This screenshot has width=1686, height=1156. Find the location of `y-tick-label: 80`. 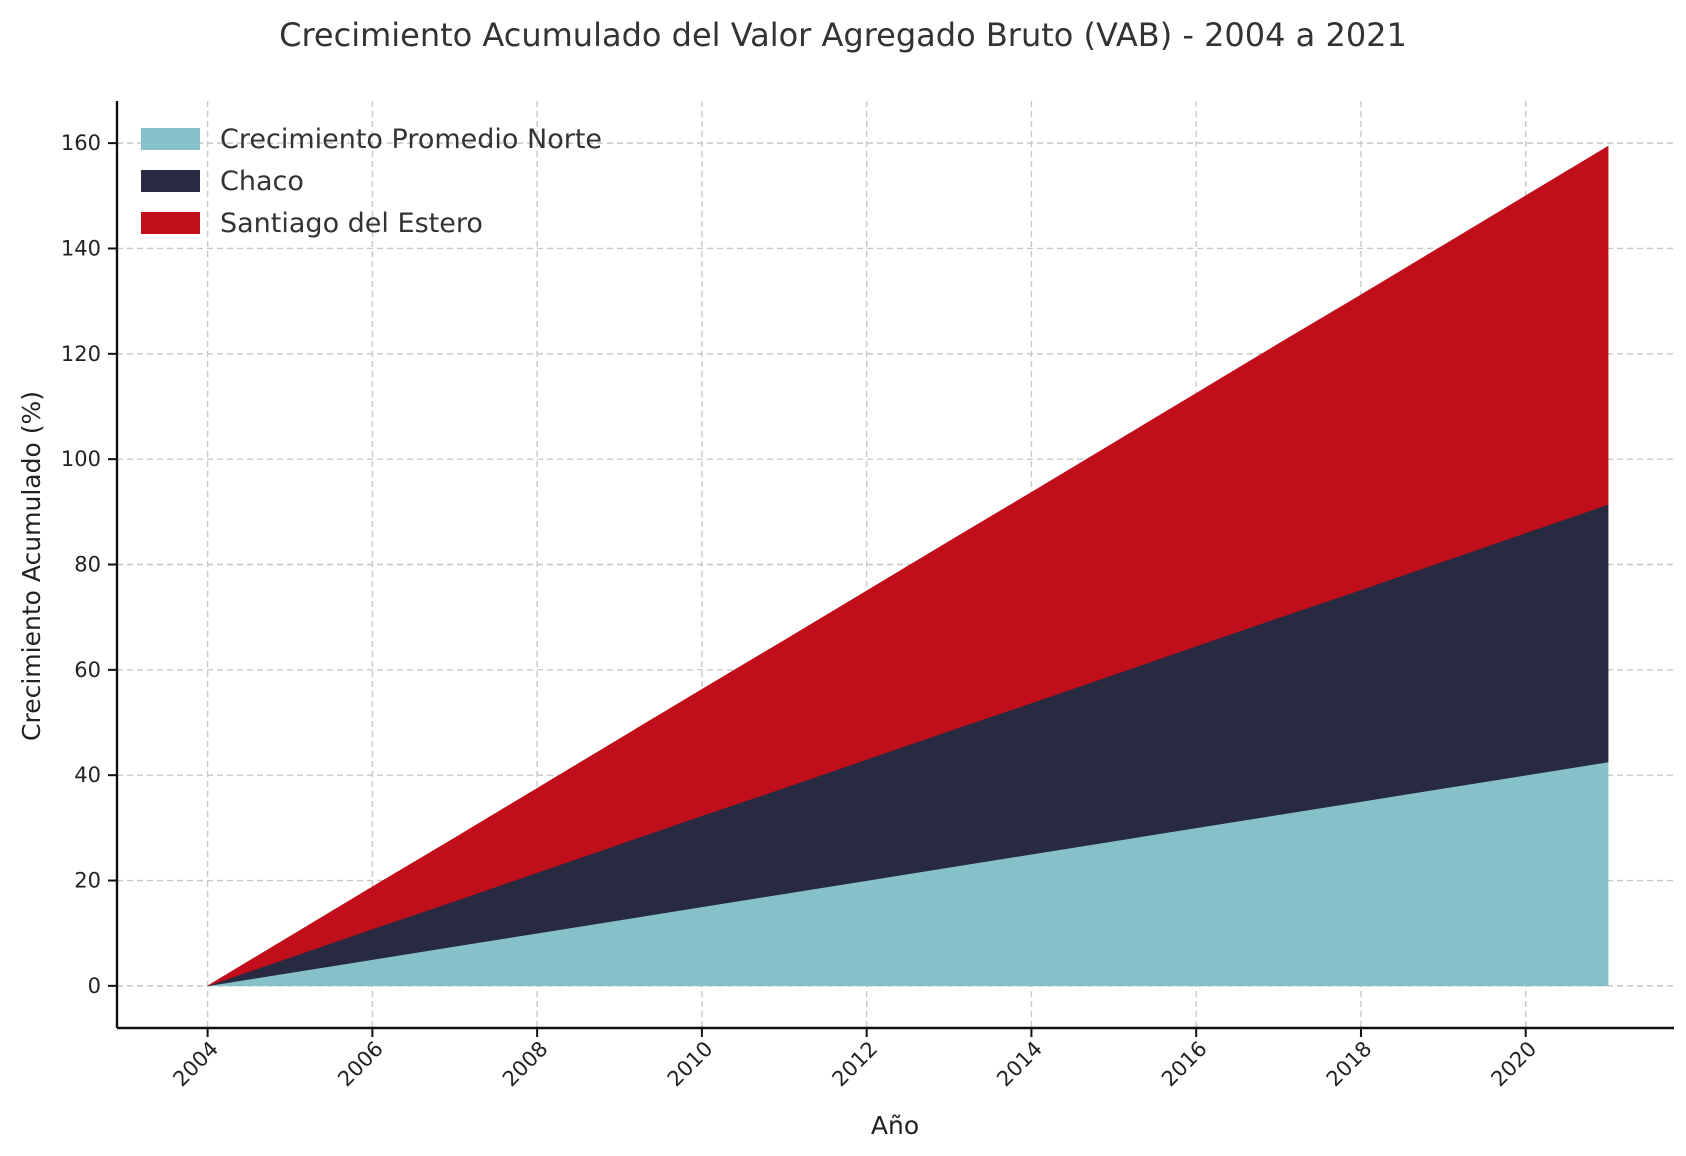

y-tick-label: 80 is located at coordinates (87, 565).